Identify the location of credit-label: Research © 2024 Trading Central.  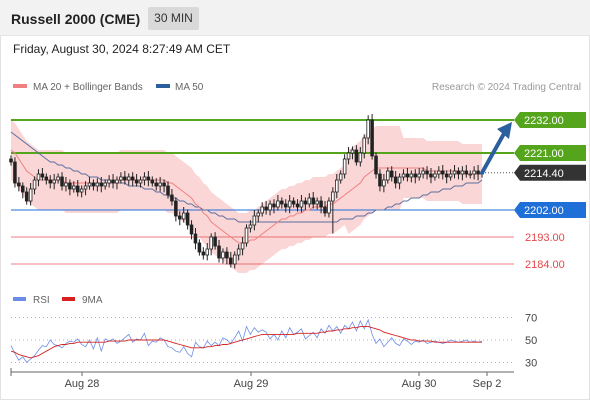
(506, 87).